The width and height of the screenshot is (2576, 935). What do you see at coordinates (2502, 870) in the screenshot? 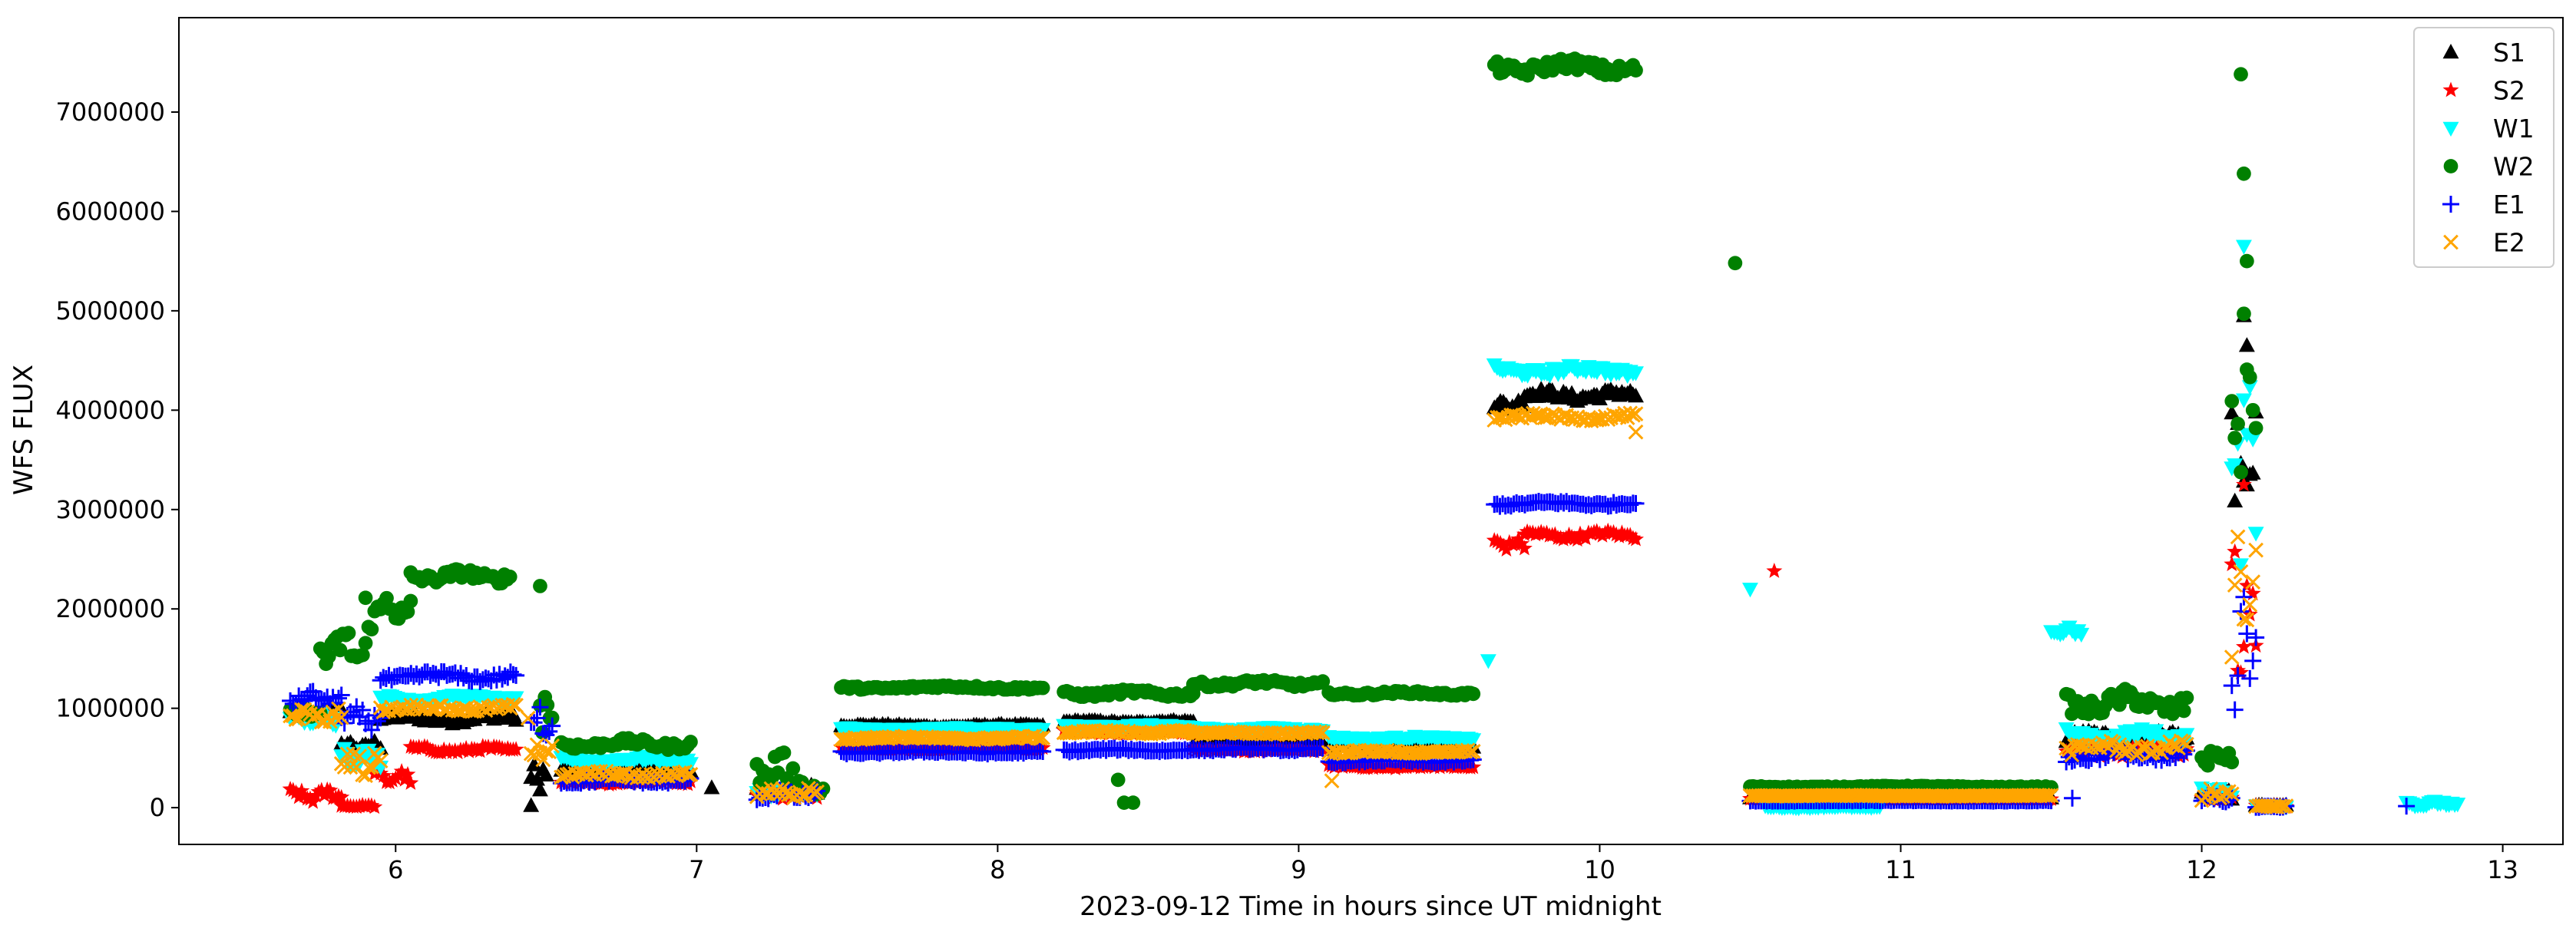
I see `x-tick-label: 13` at bounding box center [2502, 870].